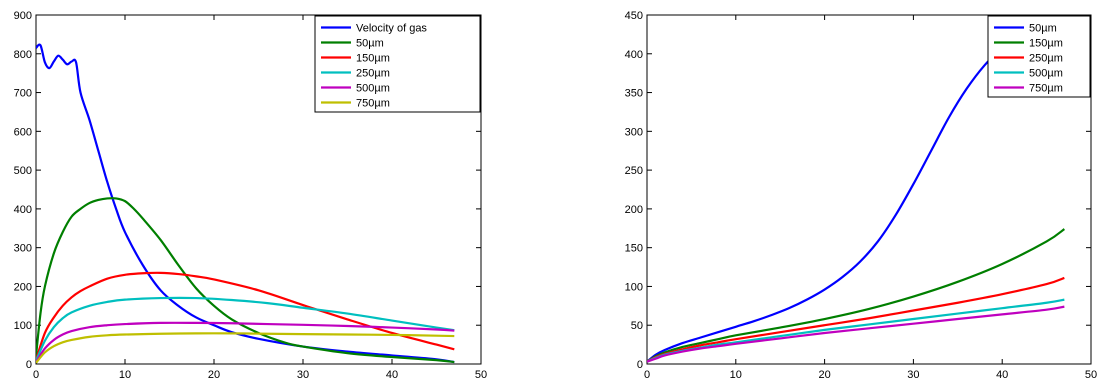 This screenshot has height=387, width=1107. Describe the element at coordinates (23, 132) in the screenshot. I see `y-tick-label: 600` at that location.